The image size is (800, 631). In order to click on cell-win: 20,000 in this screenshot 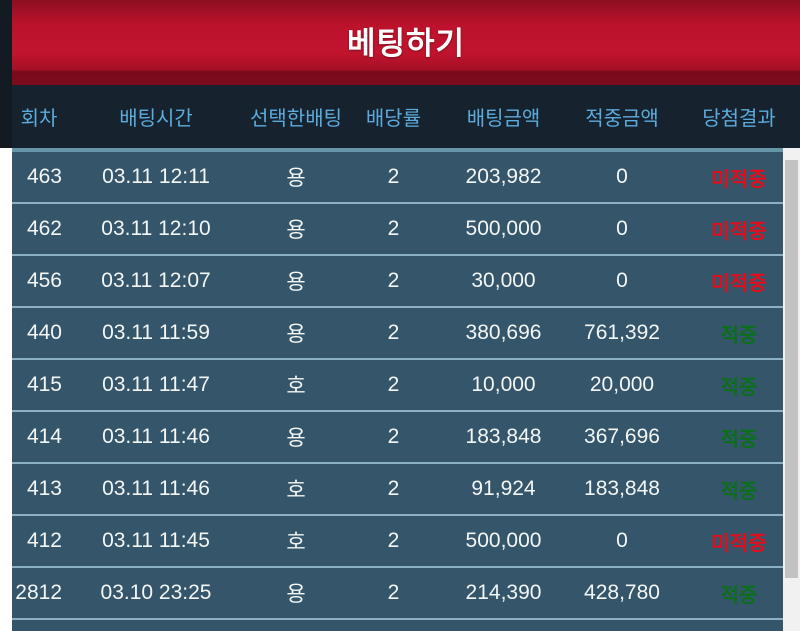, I will do `click(622, 384)`.